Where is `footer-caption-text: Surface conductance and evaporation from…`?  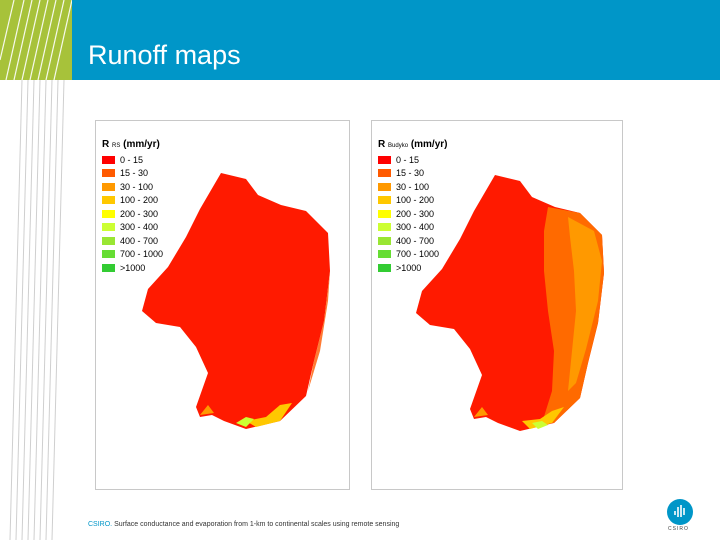
footer-caption-text: Surface conductance and evaporation from… is located at coordinates (257, 524).